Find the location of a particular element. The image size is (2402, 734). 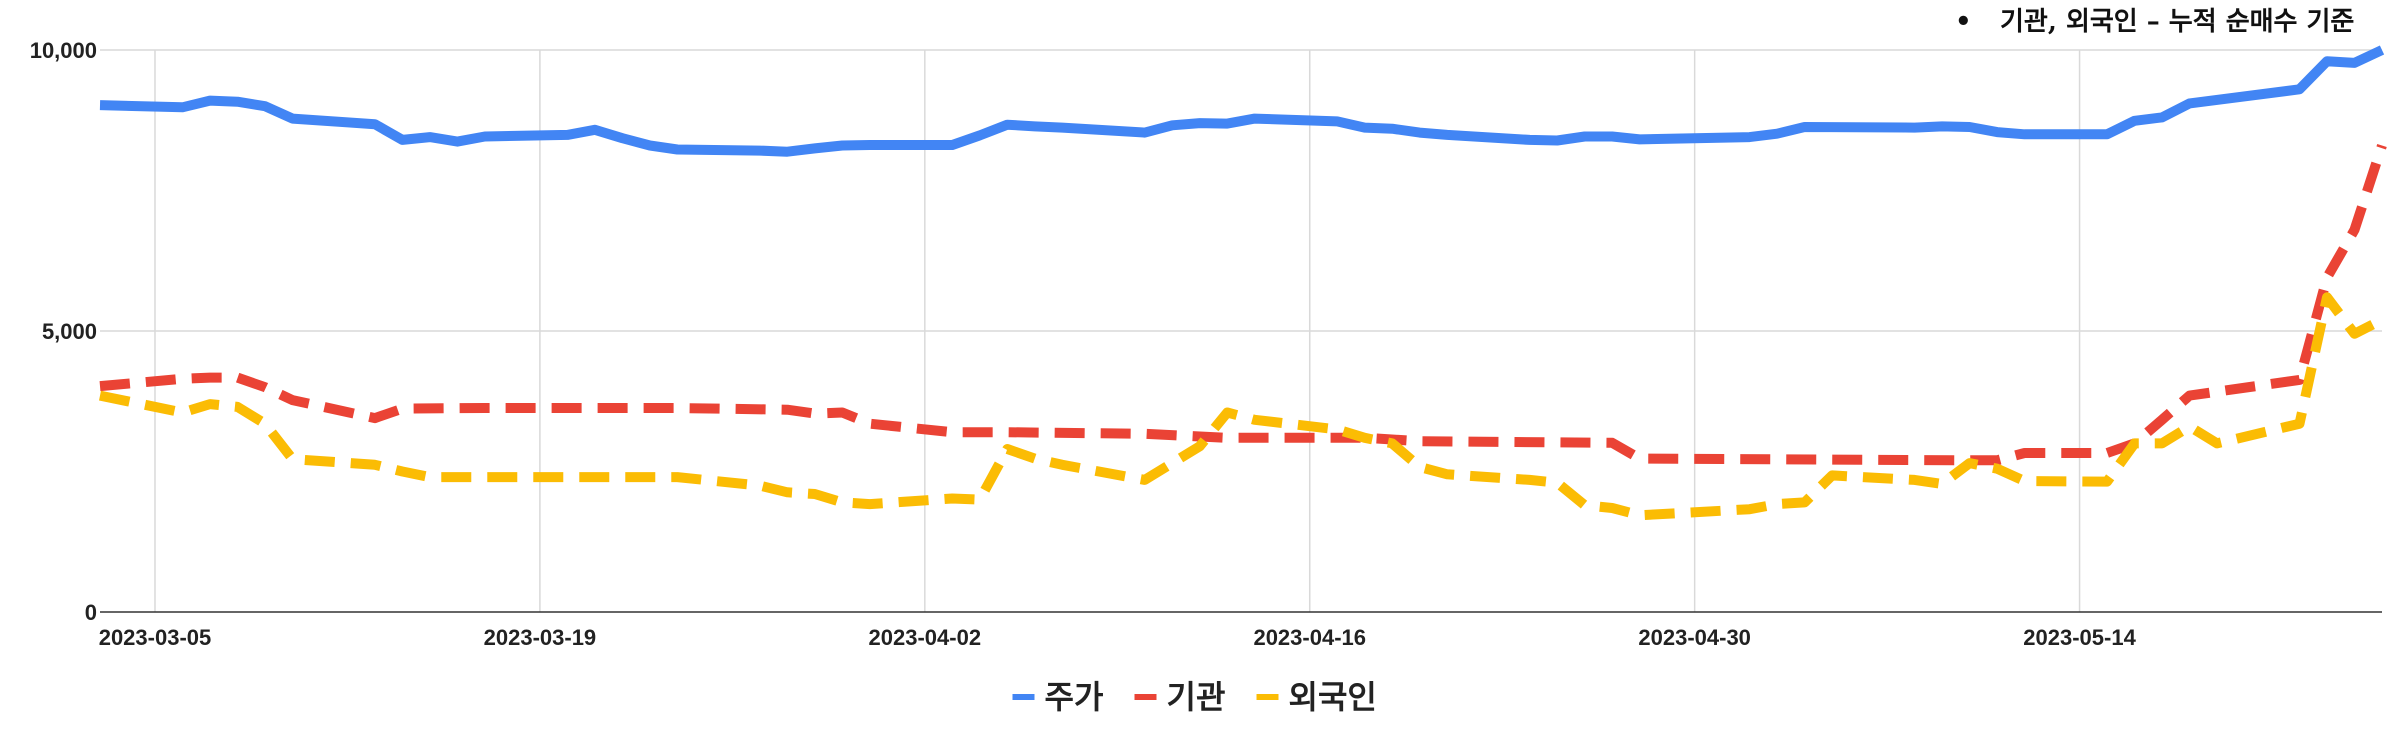

y-tick-label: 0 is located at coordinates (91, 612).